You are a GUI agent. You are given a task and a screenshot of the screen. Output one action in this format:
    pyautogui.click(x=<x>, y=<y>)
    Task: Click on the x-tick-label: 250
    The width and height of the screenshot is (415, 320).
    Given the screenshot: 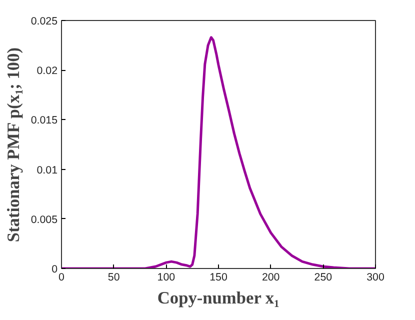 What is the action you would take?
    pyautogui.click(x=323, y=278)
    